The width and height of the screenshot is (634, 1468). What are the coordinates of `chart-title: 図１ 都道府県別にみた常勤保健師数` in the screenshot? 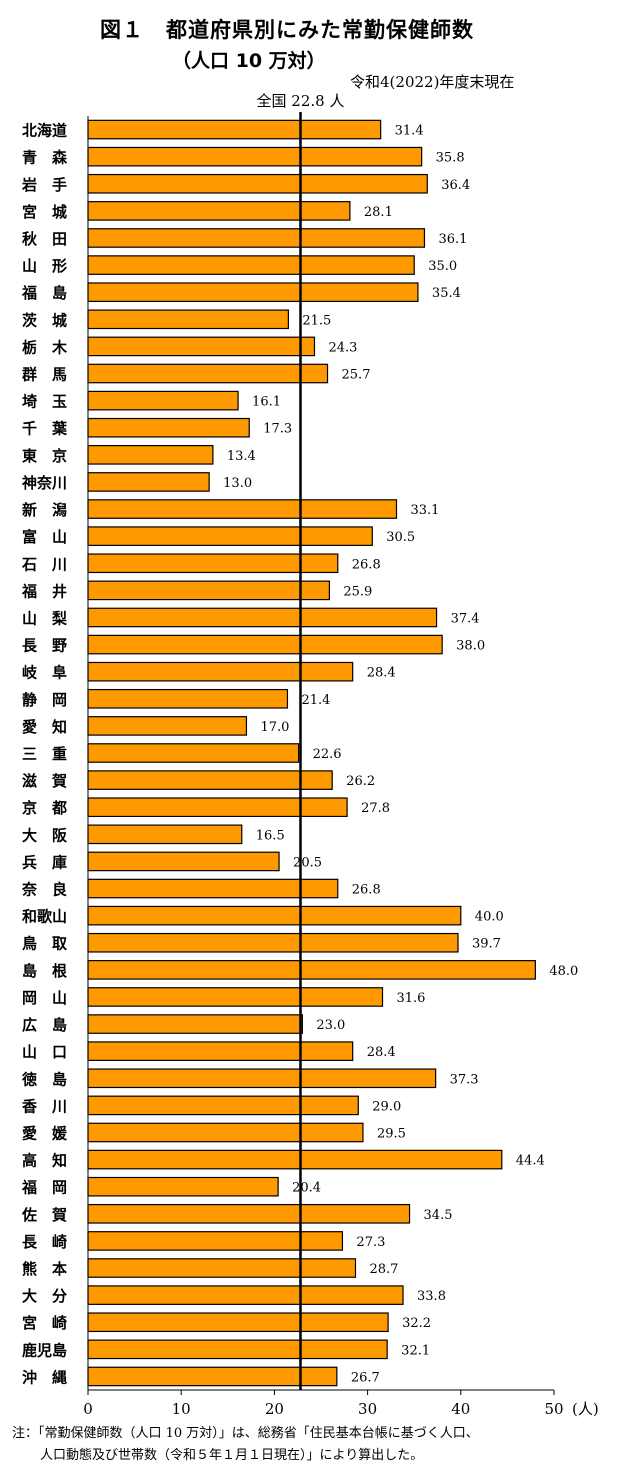 It's located at (287, 30).